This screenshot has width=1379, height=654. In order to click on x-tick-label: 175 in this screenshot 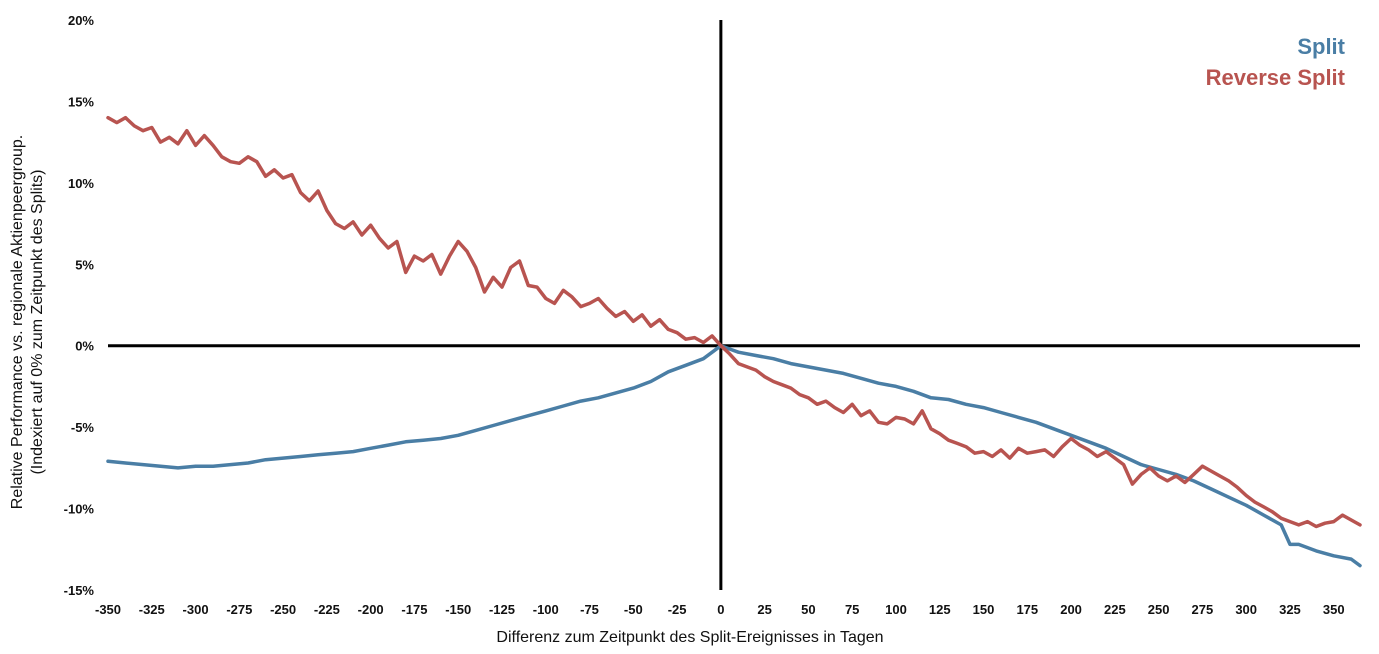, I will do `click(1027, 609)`.